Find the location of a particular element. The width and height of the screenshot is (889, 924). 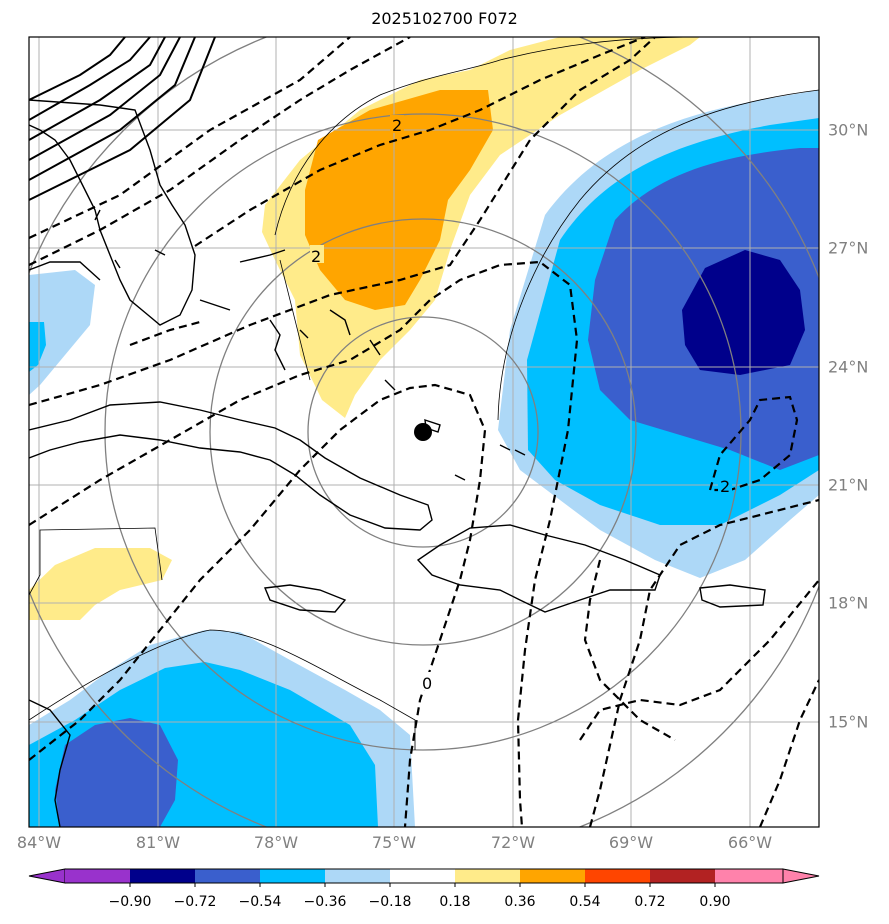

hispaniola-coast is located at coordinates (538, 568).